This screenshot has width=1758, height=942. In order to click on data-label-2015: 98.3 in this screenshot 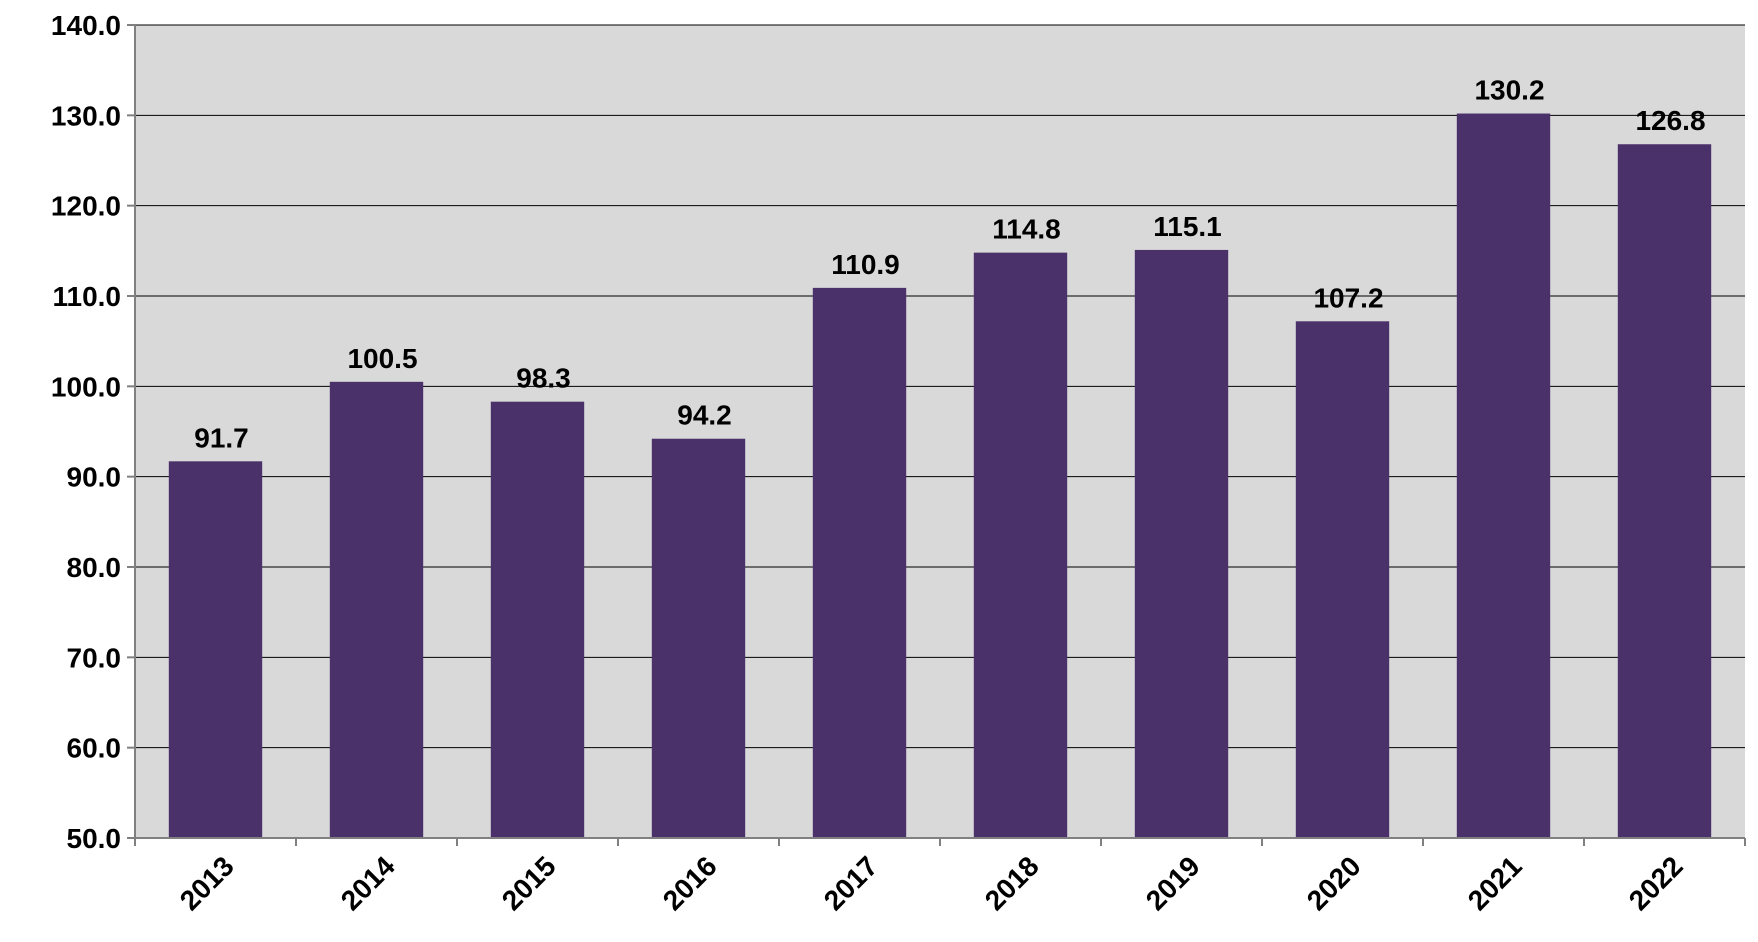, I will do `click(543, 378)`.